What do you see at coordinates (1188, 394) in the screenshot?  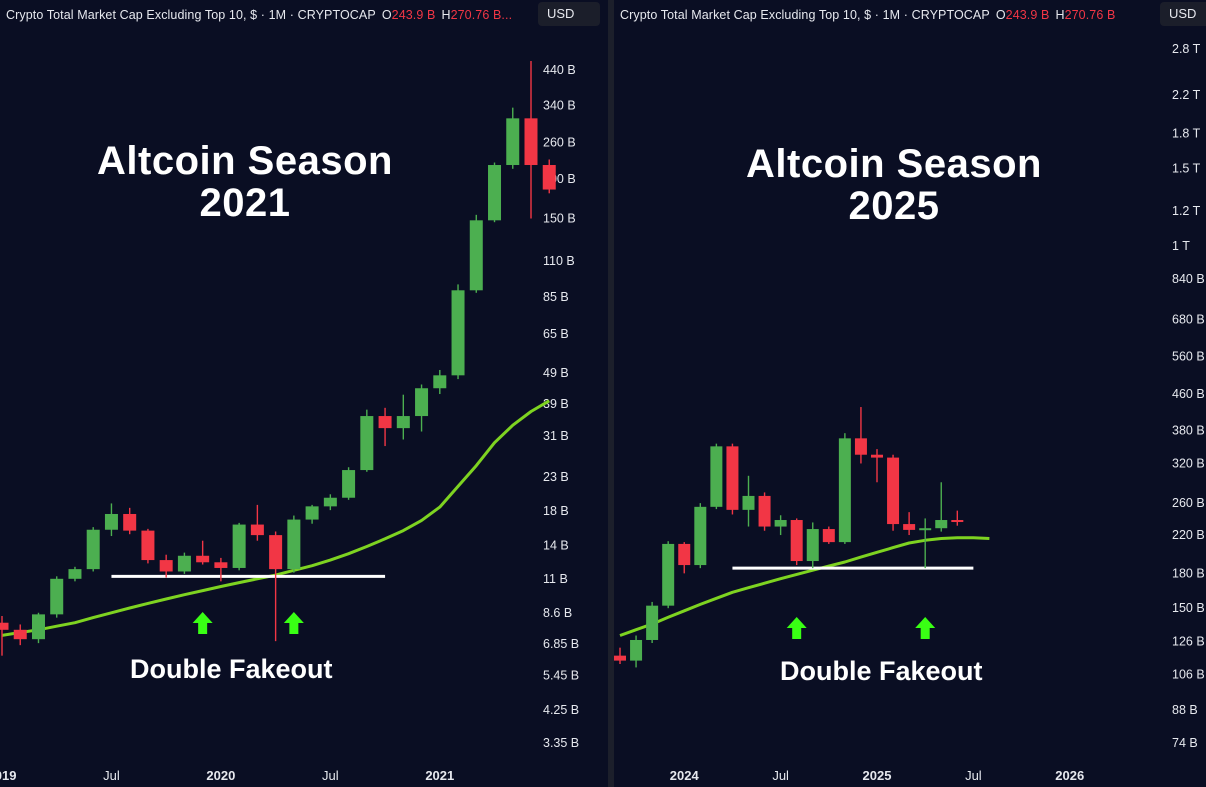 I see `y-tick-label: 460 B` at bounding box center [1188, 394].